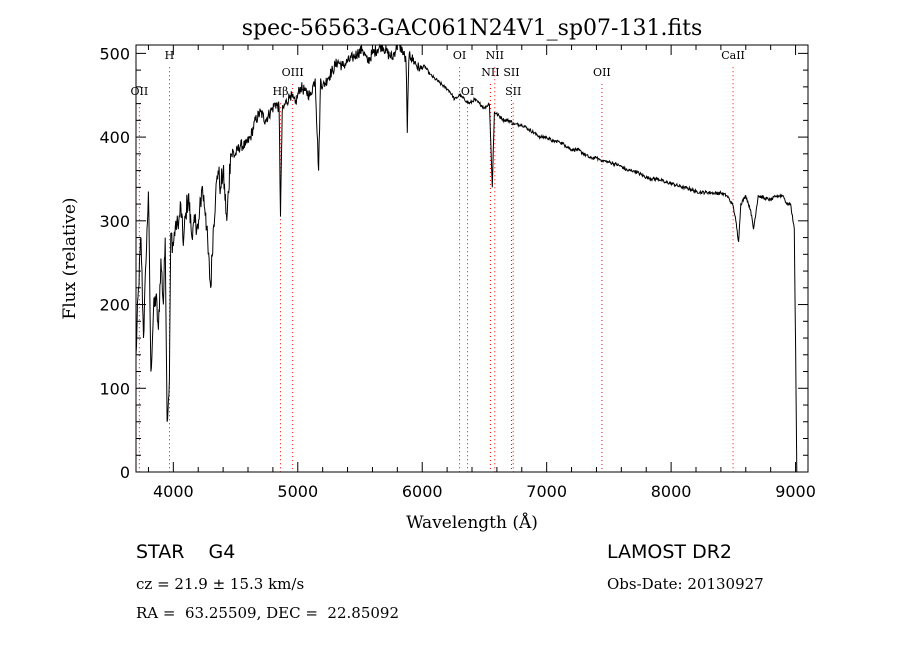 Image resolution: width=900 pixels, height=650 pixels. Describe the element at coordinates (268, 613) in the screenshot. I see `ra-dec: RA = 63.25509, DEC = 22.85092` at that location.